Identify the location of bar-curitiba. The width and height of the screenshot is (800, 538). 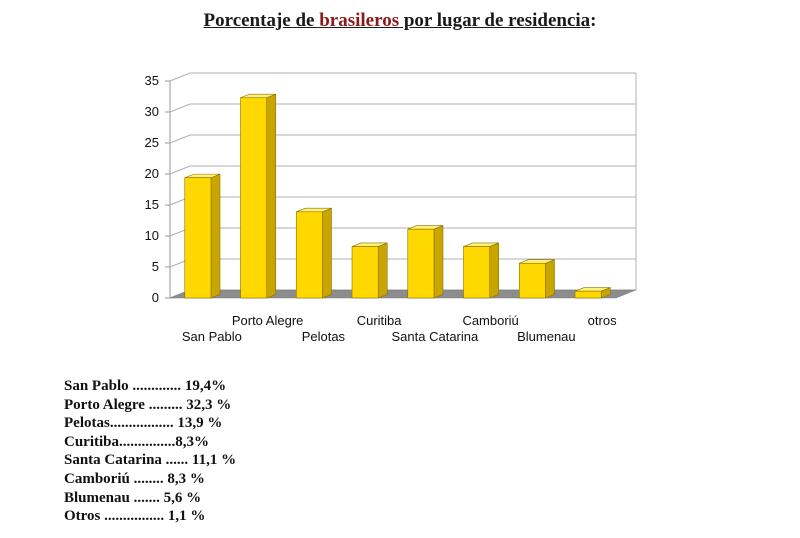
(369, 270).